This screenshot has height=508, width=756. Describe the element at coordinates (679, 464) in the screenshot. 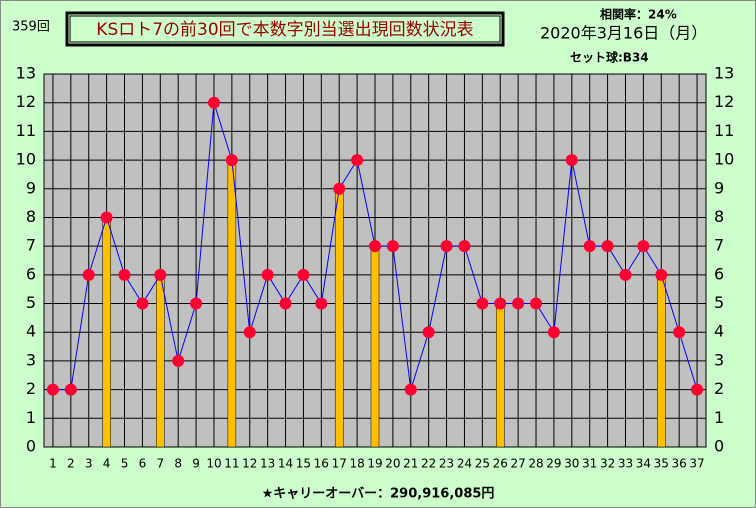

I see `x-tick-label: 36` at that location.